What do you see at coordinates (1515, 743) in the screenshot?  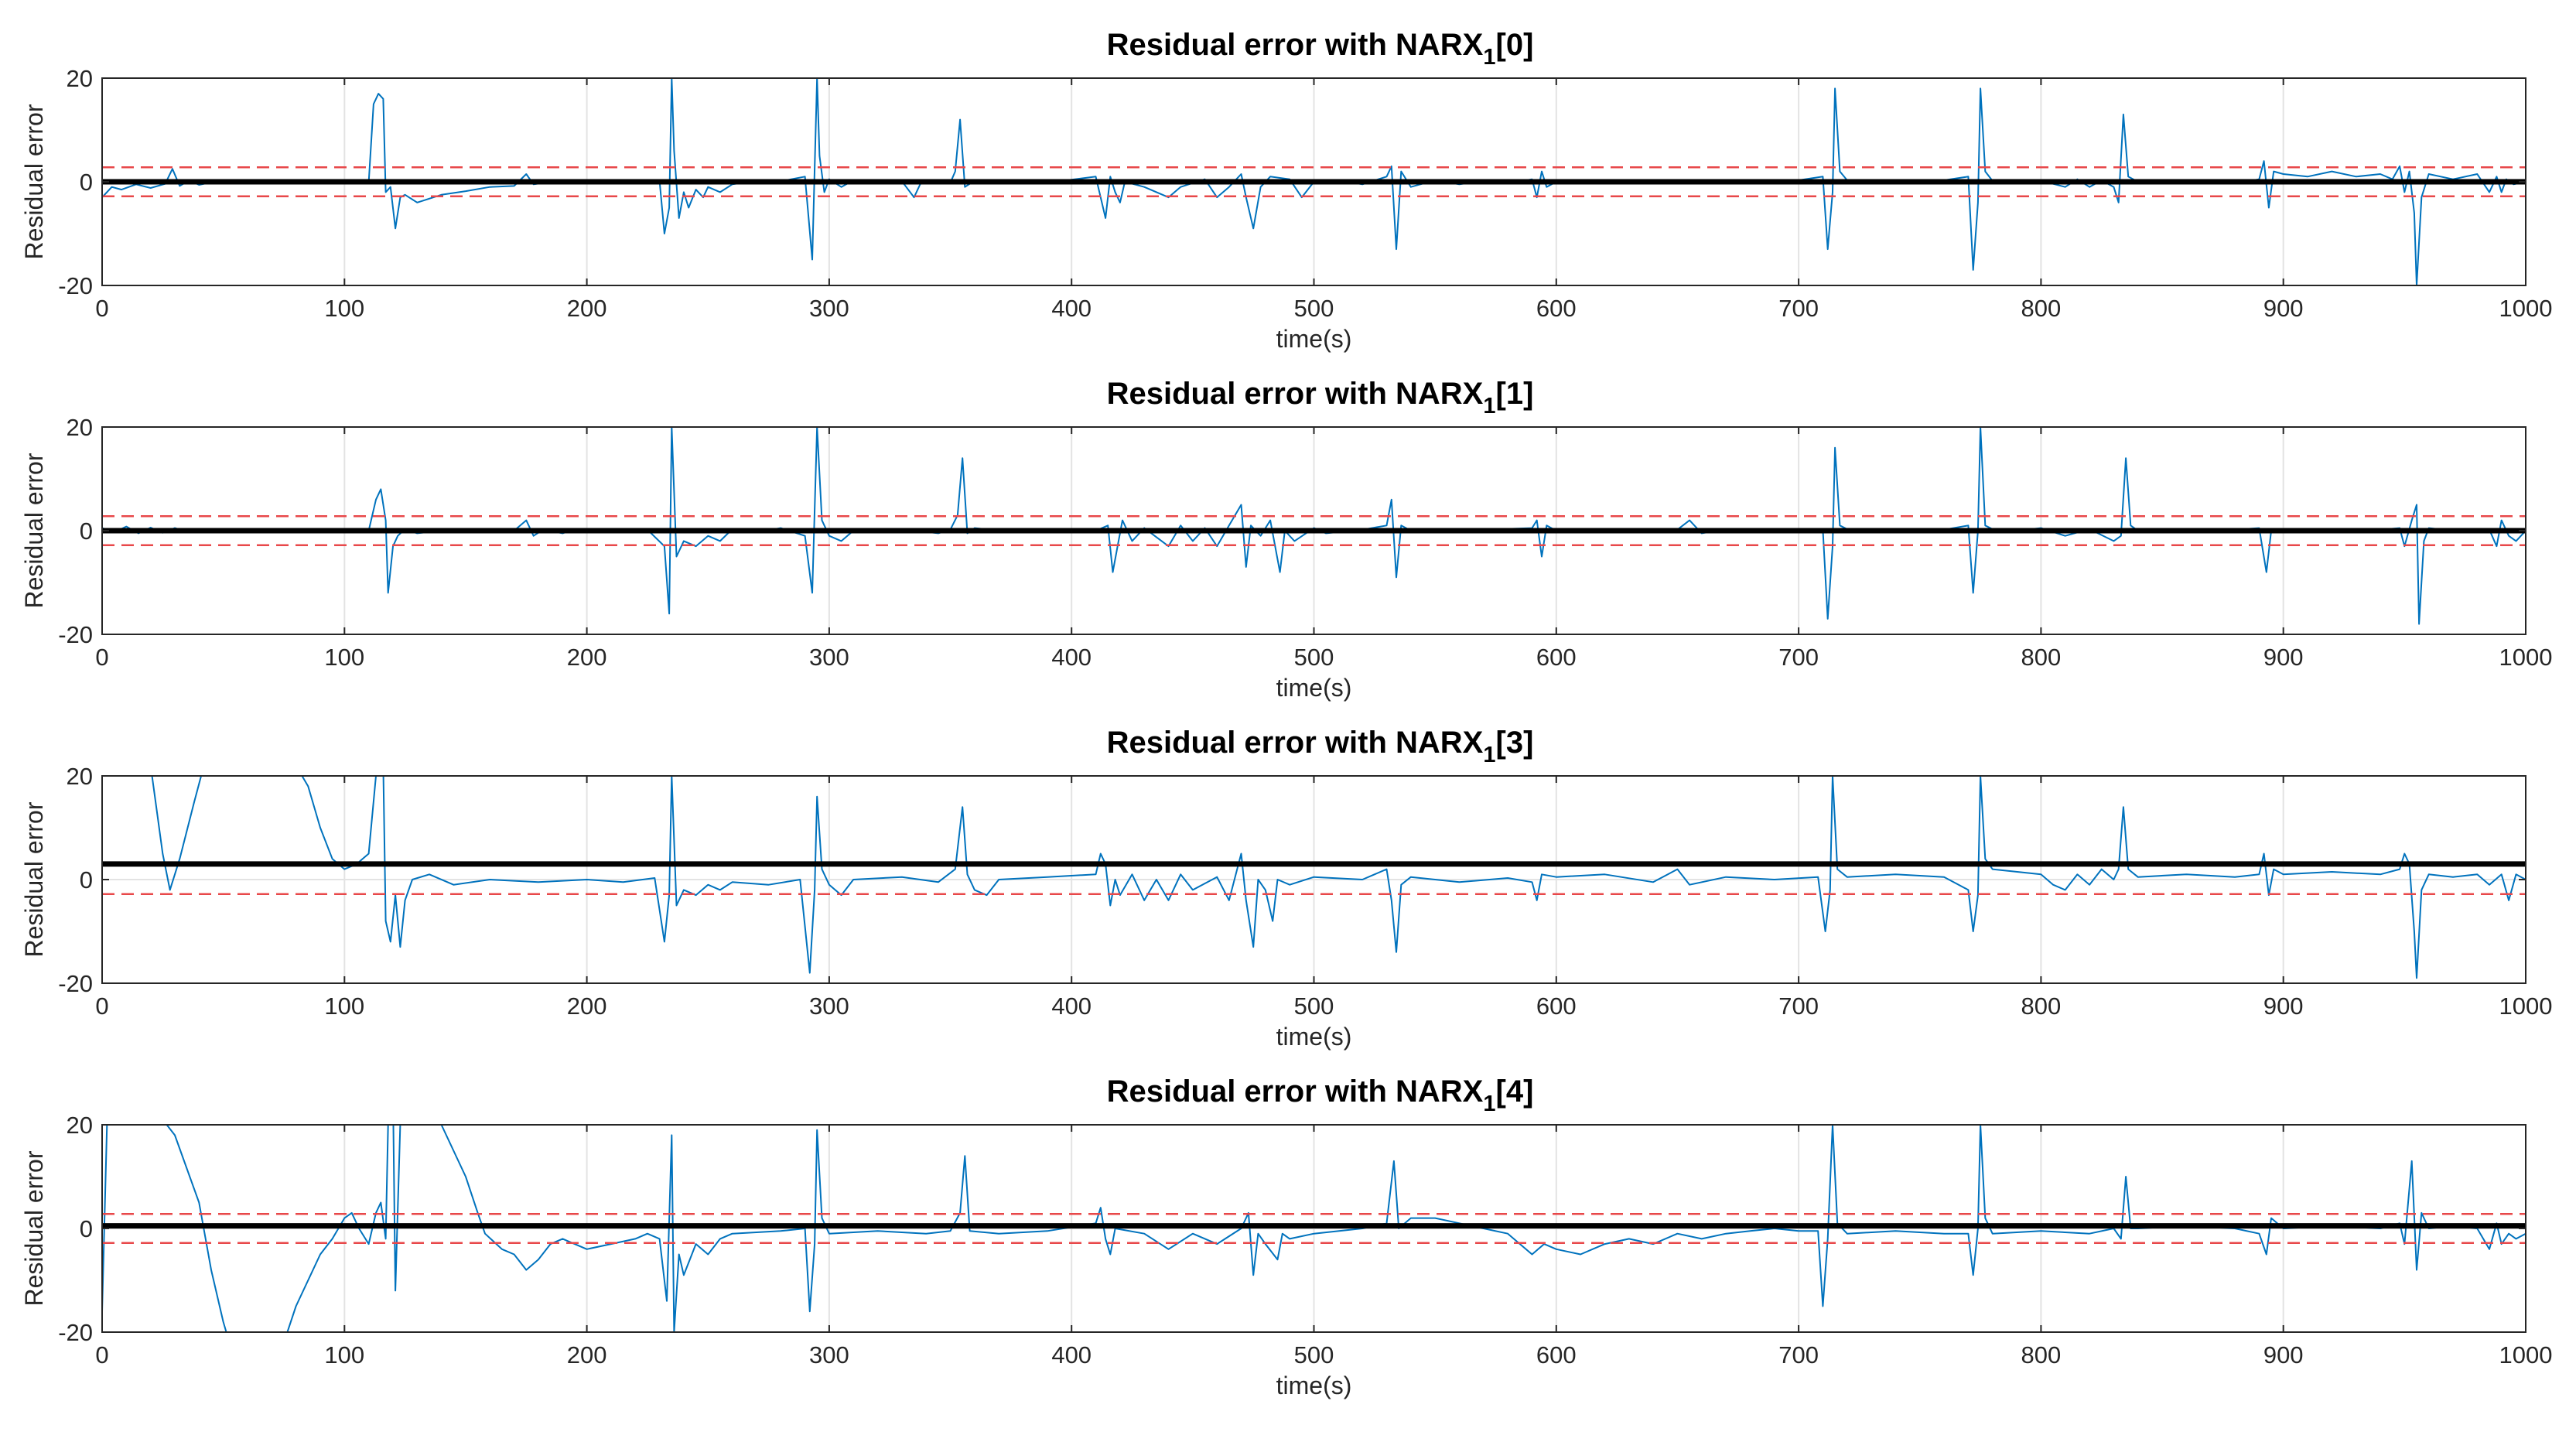 I see `chart-title-suffix: [3]` at bounding box center [1515, 743].